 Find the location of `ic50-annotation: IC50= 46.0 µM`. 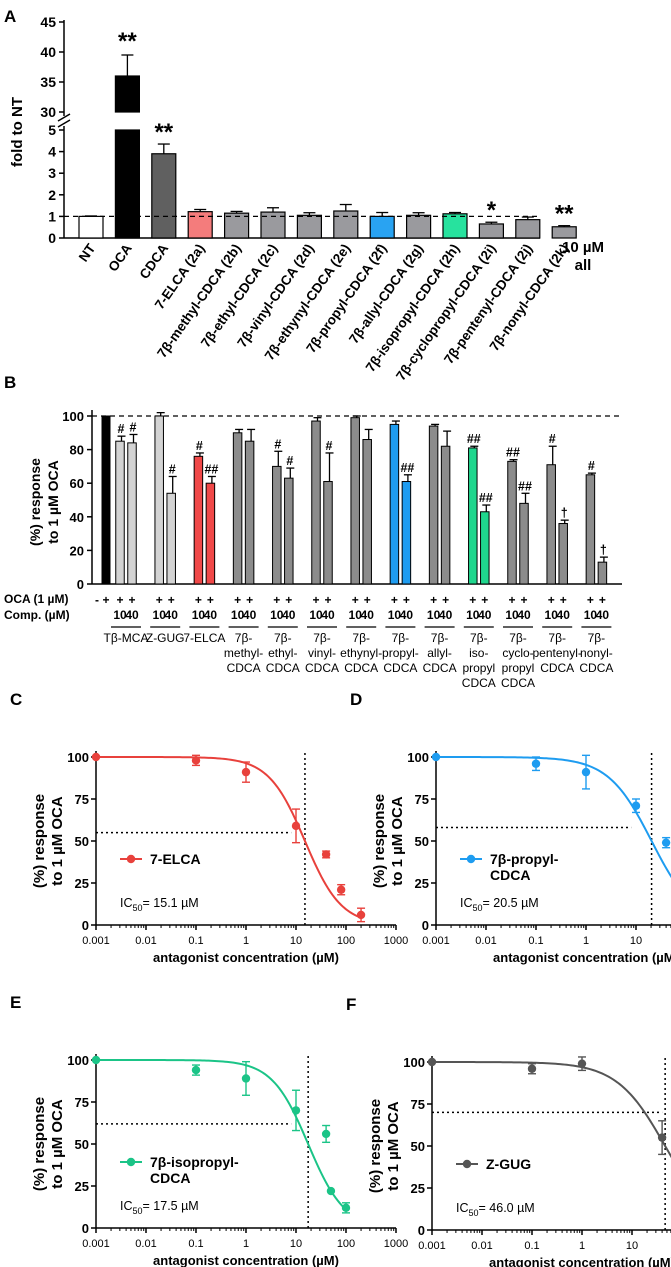

ic50-annotation: IC50= 46.0 µM is located at coordinates (495, 1209).